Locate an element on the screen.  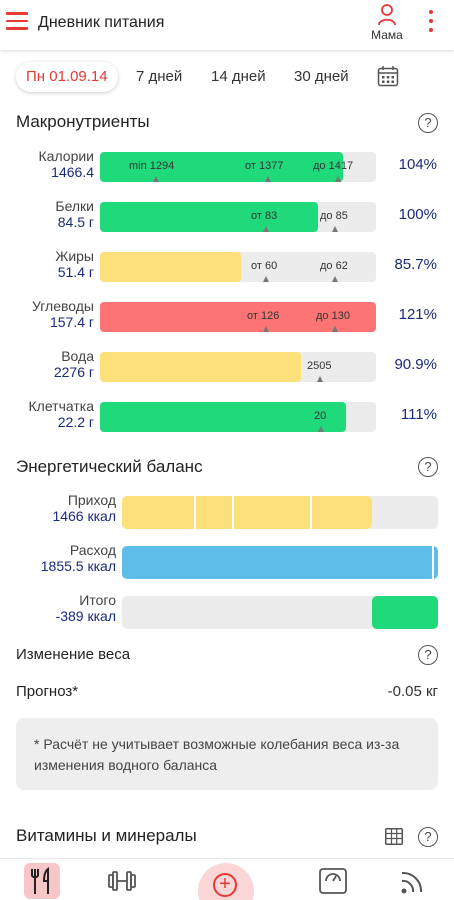
macro-row-protein: Белки 84.5 г от 83 до 85 100% is located at coordinates (227, 216).